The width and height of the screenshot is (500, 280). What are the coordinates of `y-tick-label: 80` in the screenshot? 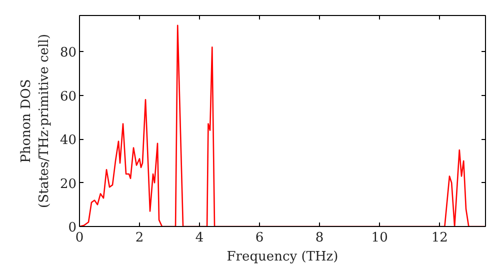 It's located at (68, 53).